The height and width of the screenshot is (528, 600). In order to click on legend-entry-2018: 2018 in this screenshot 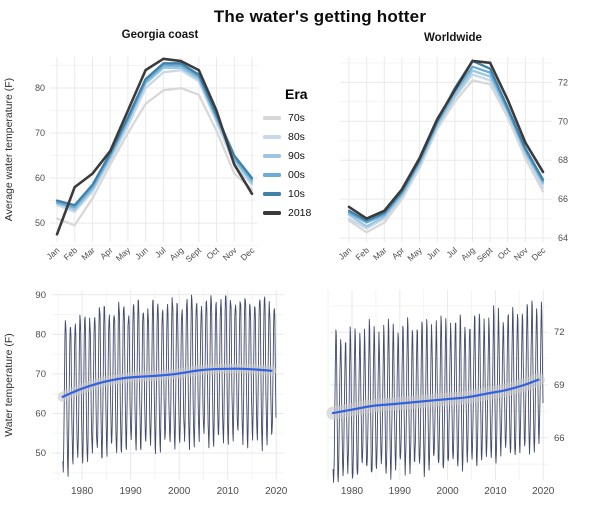, I will do `click(301, 212)`.